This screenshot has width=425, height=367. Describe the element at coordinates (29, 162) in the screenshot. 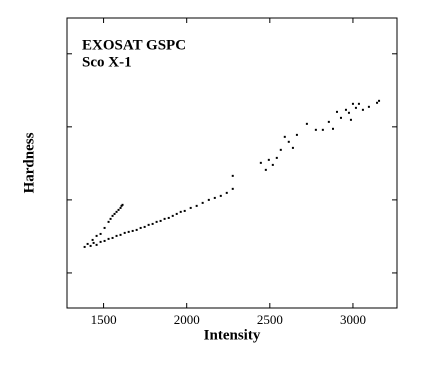

I see `y-axis-label: Hardness` at that location.